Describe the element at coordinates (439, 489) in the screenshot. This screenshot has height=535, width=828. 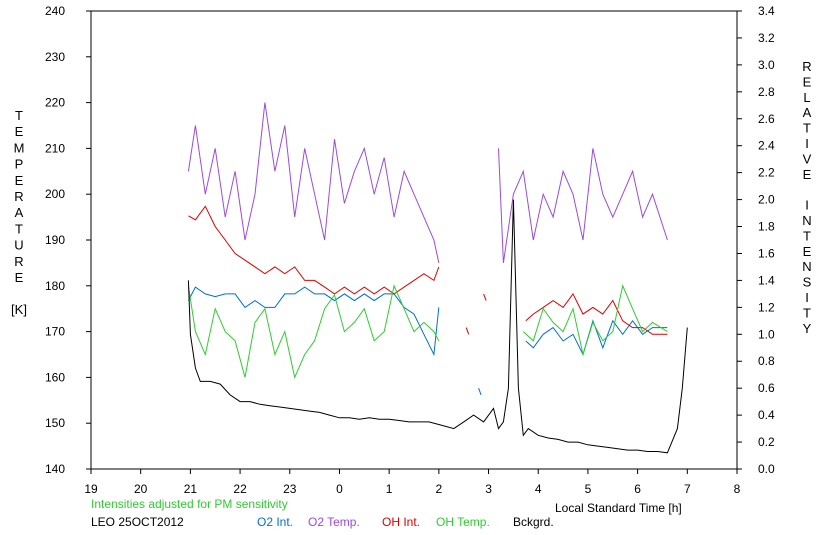
I see `x-tick-label: 2` at that location.